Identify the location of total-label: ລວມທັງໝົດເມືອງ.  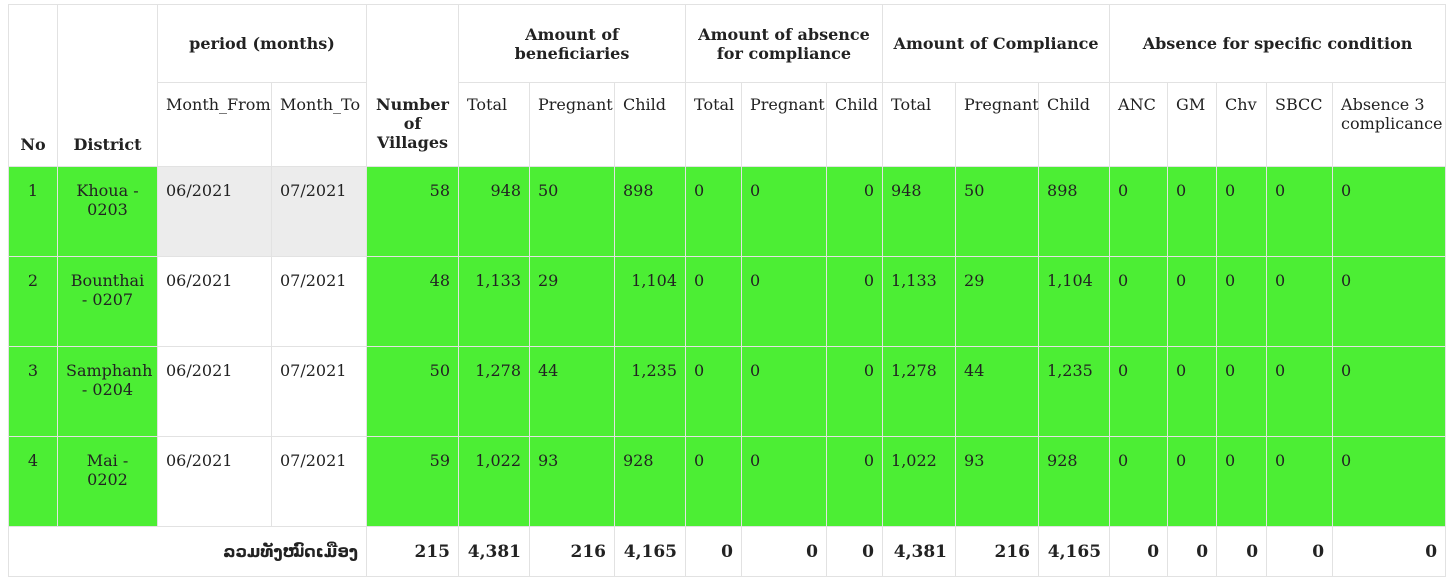
(187, 551).